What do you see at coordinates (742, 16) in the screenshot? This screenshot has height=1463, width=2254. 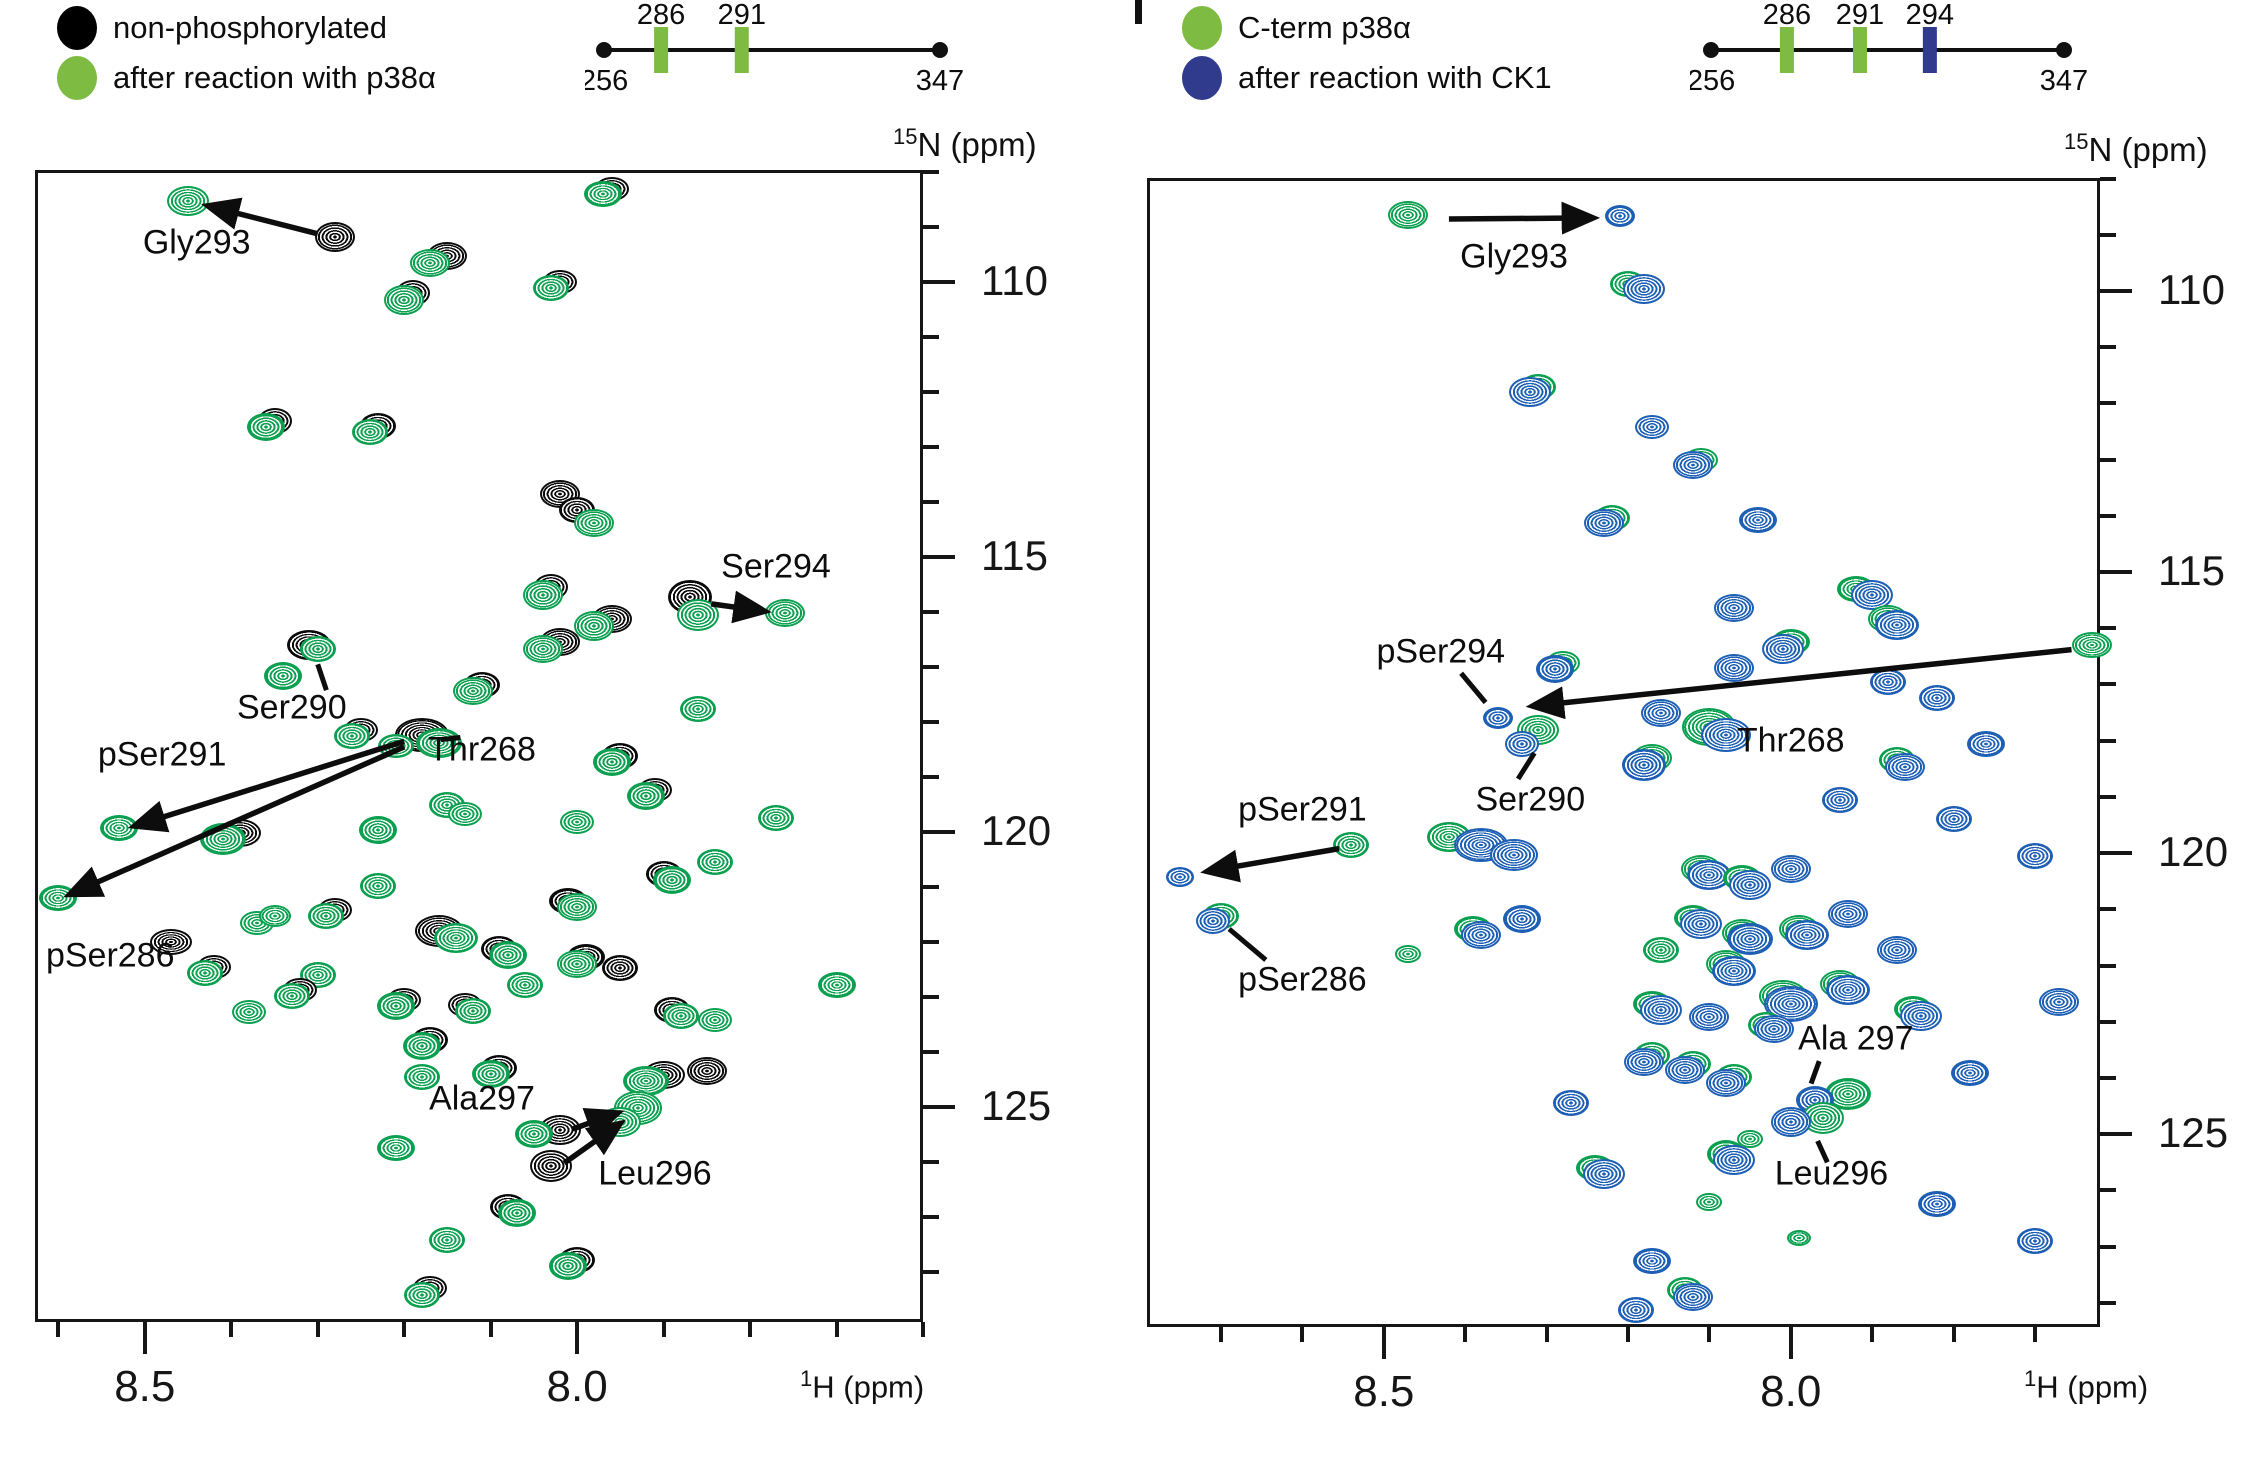 I see `site-number: 291` at bounding box center [742, 16].